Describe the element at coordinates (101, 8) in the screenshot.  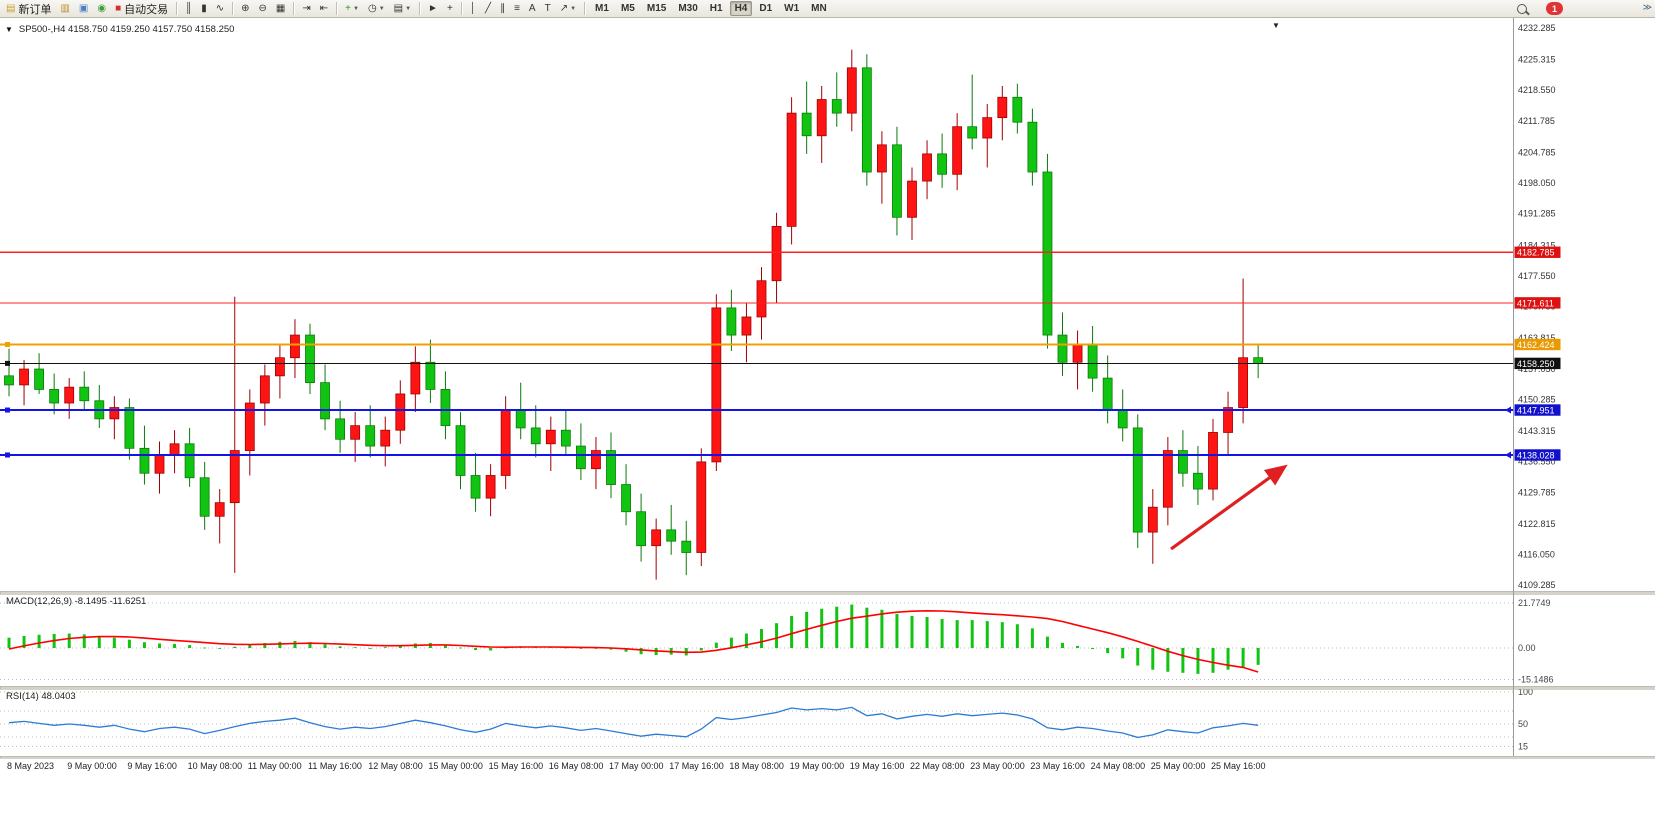
I see `economic-calendar-button: ◉` at that location.